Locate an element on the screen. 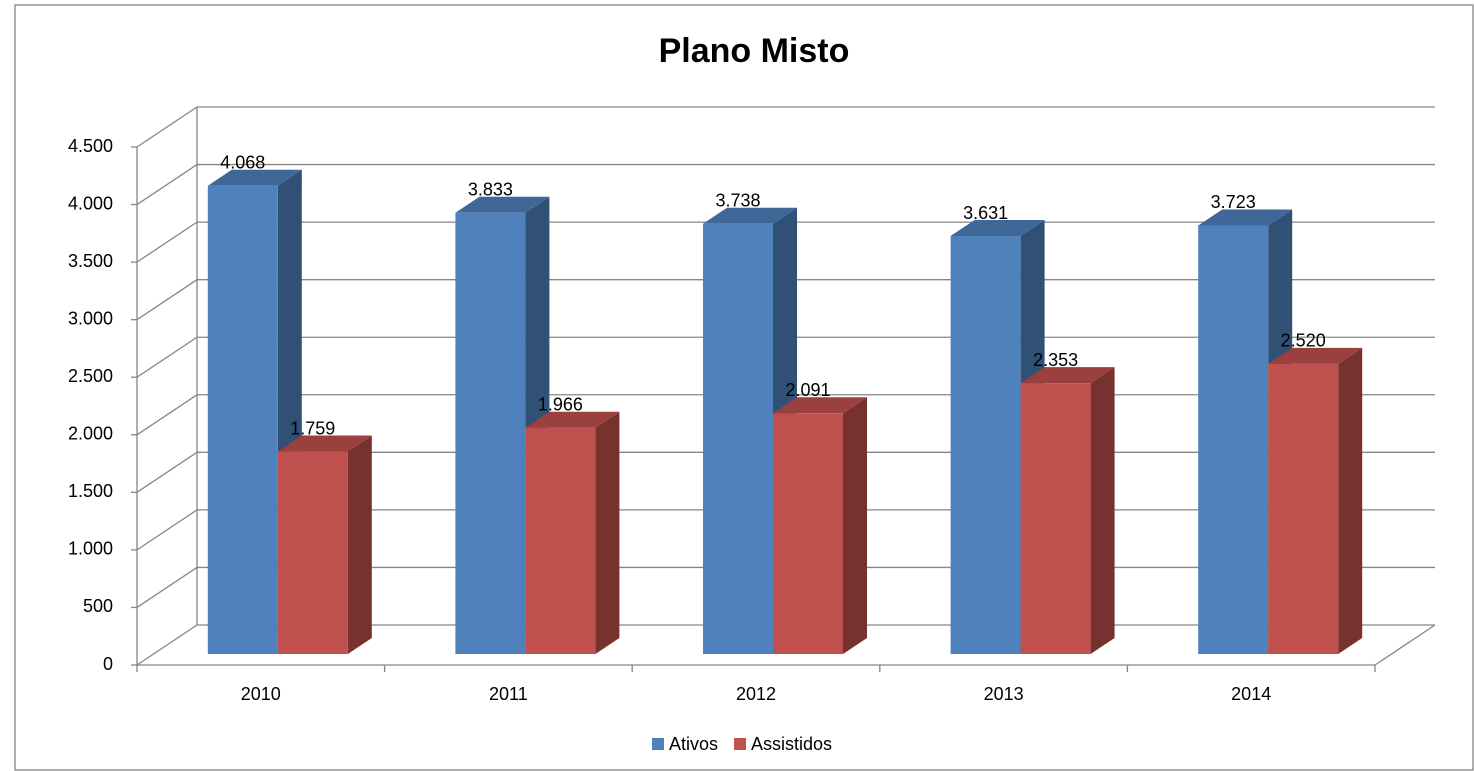 The width and height of the screenshot is (1474, 771). y-tick-label: 4.000 is located at coordinates (90, 203).